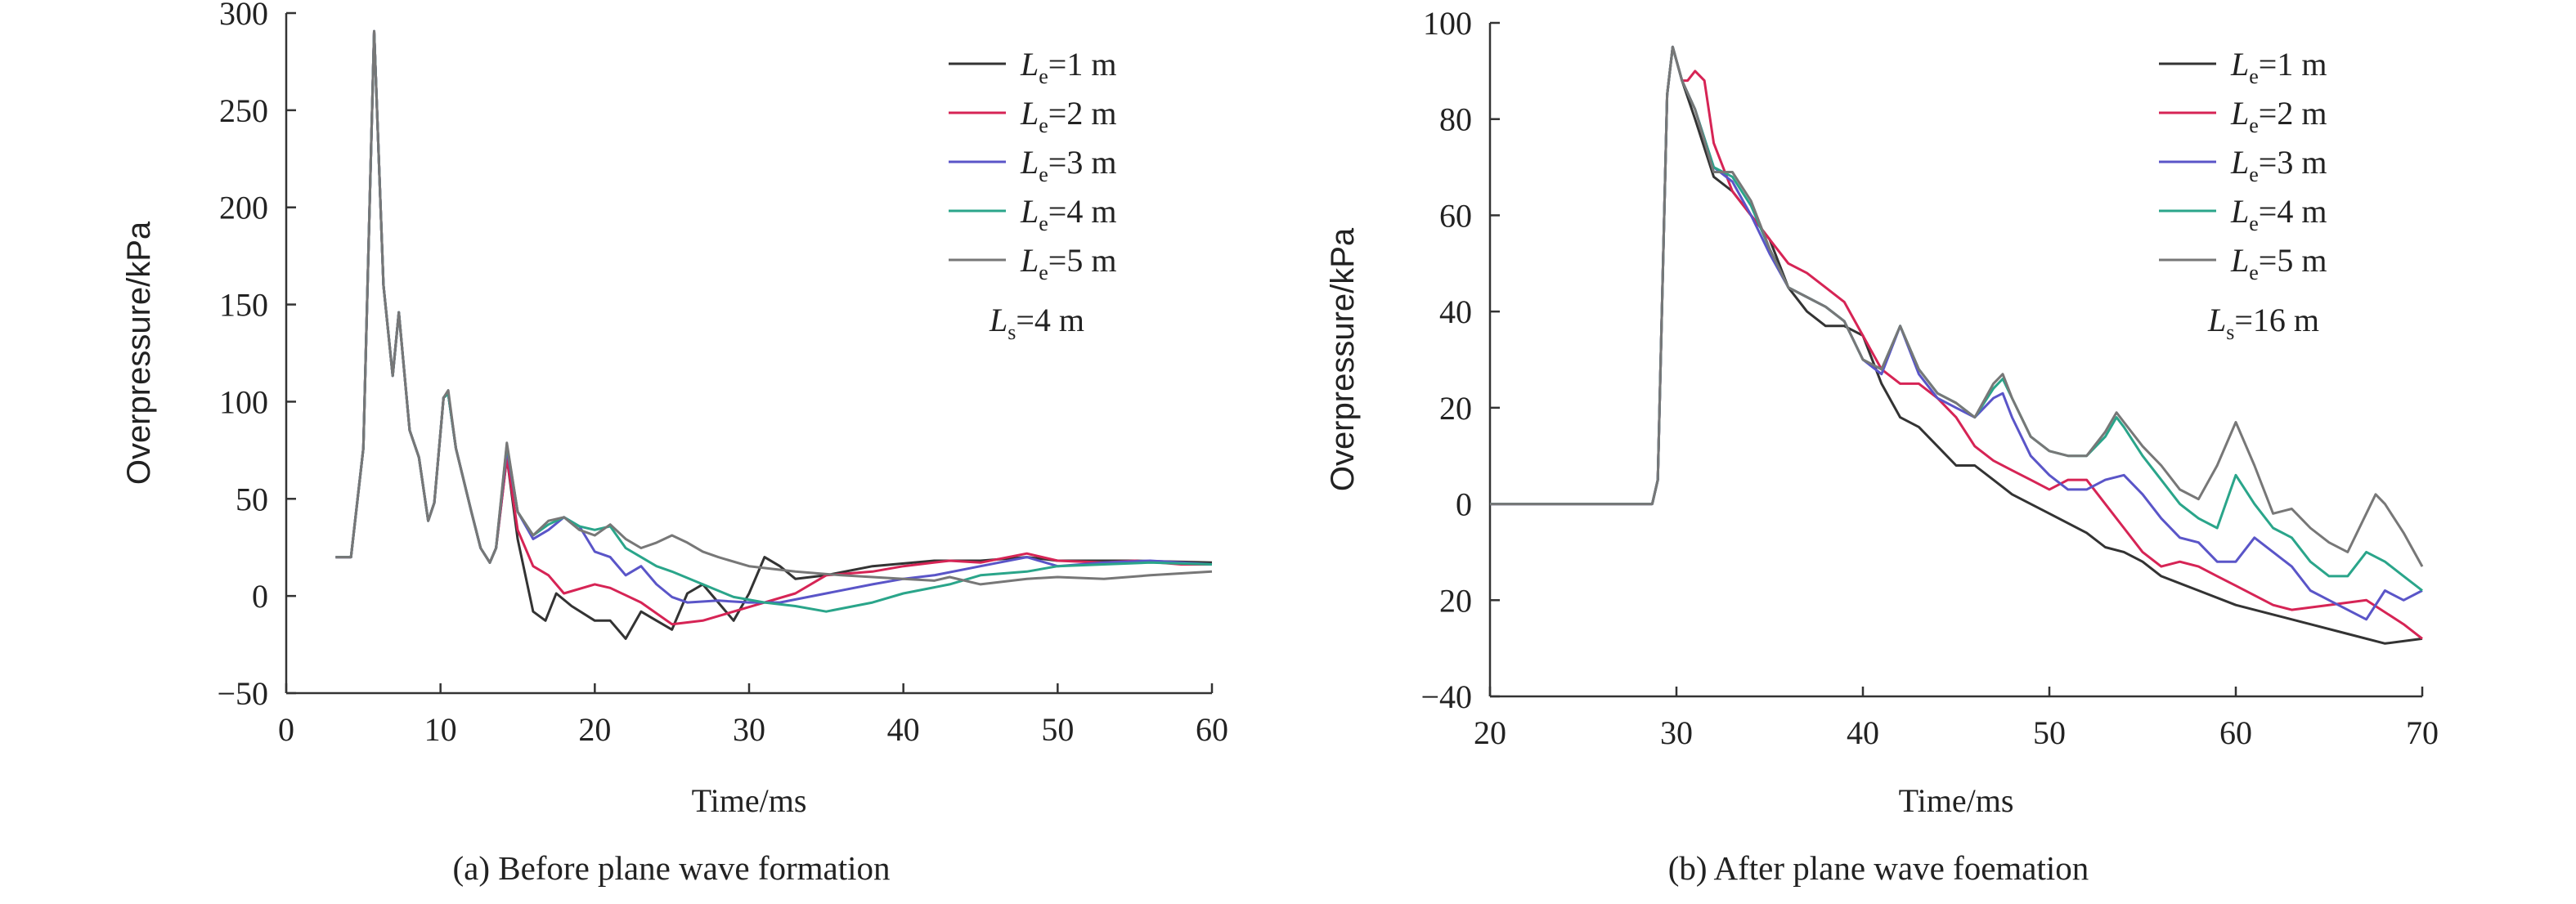 The width and height of the screenshot is (2576, 904). What do you see at coordinates (671, 868) in the screenshot?
I see `chart-caption: (a) Before plane wave formation` at bounding box center [671, 868].